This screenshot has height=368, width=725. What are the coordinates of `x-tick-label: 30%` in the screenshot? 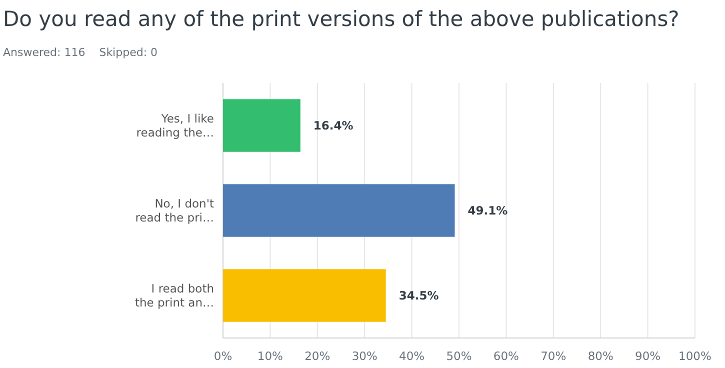 It's located at (365, 356).